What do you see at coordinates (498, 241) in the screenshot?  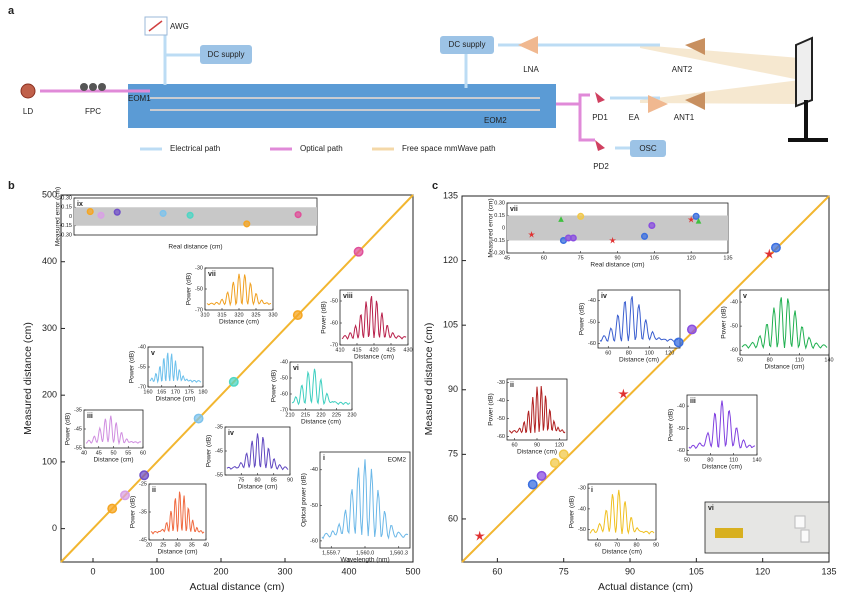 I see `inset-y-tick-label: -0.15` at bounding box center [498, 241].